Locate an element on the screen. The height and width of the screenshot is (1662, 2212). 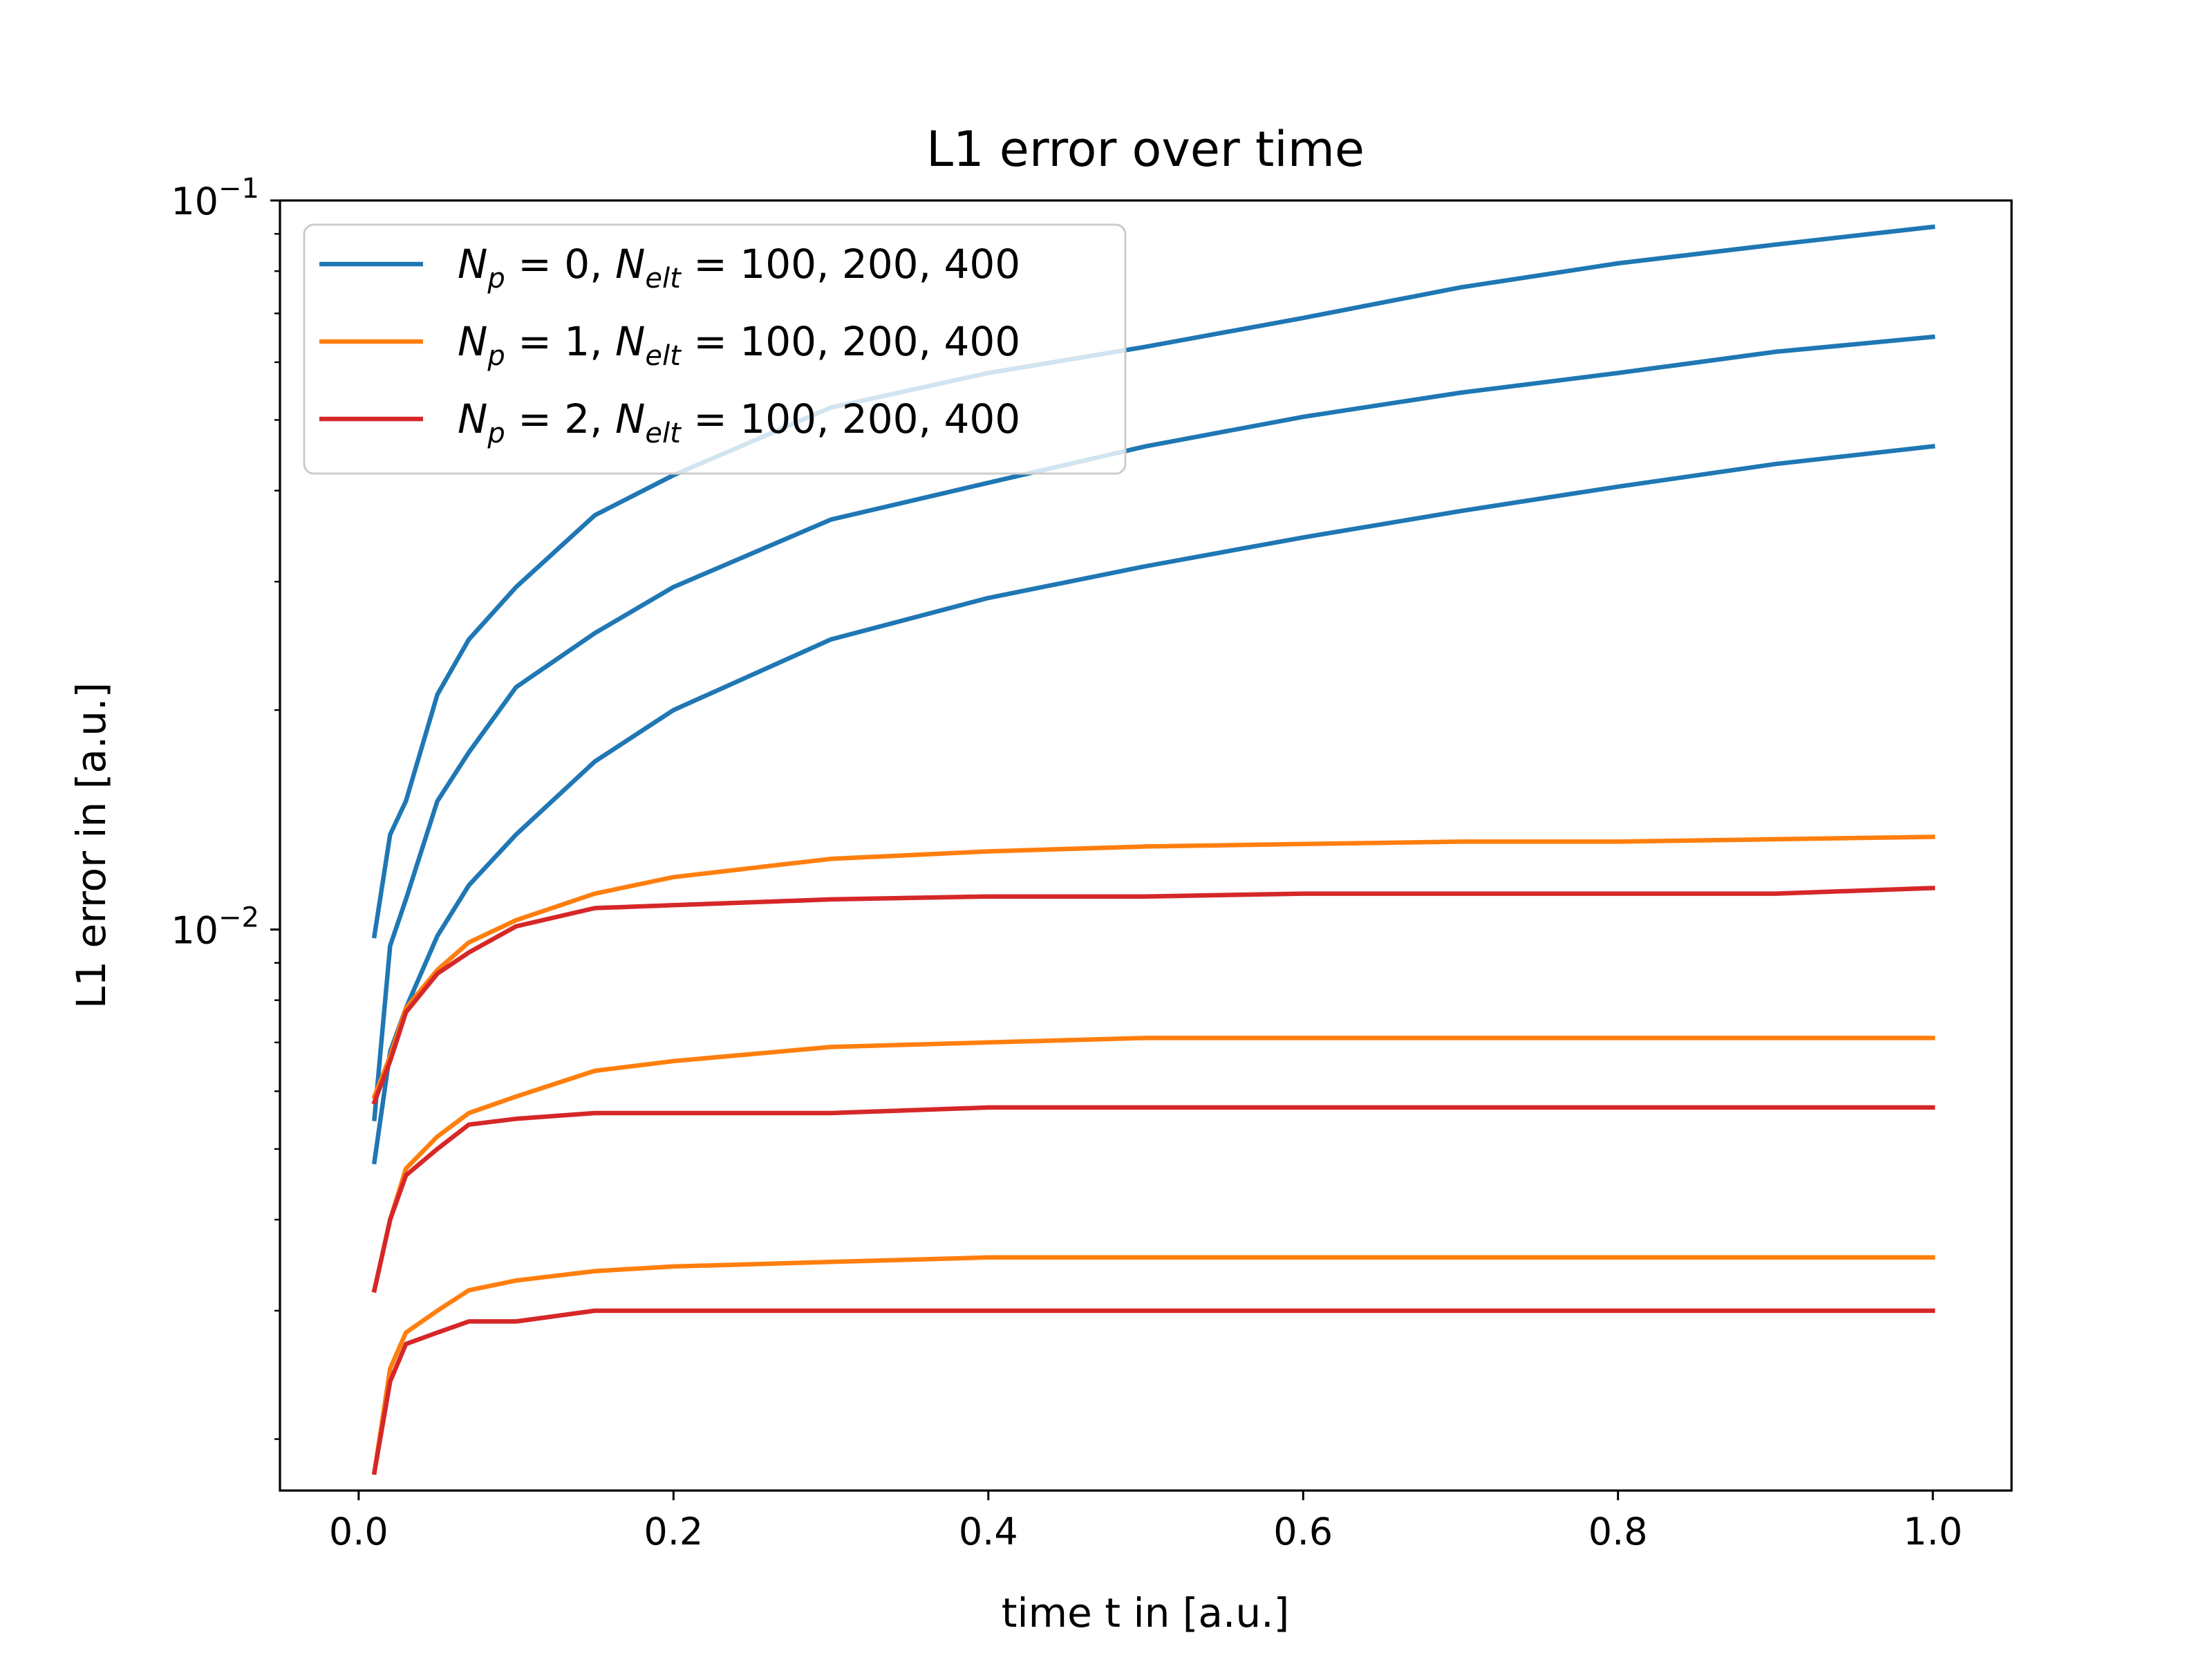
y-tick-label: 10⁻¹ is located at coordinates (215, 198).